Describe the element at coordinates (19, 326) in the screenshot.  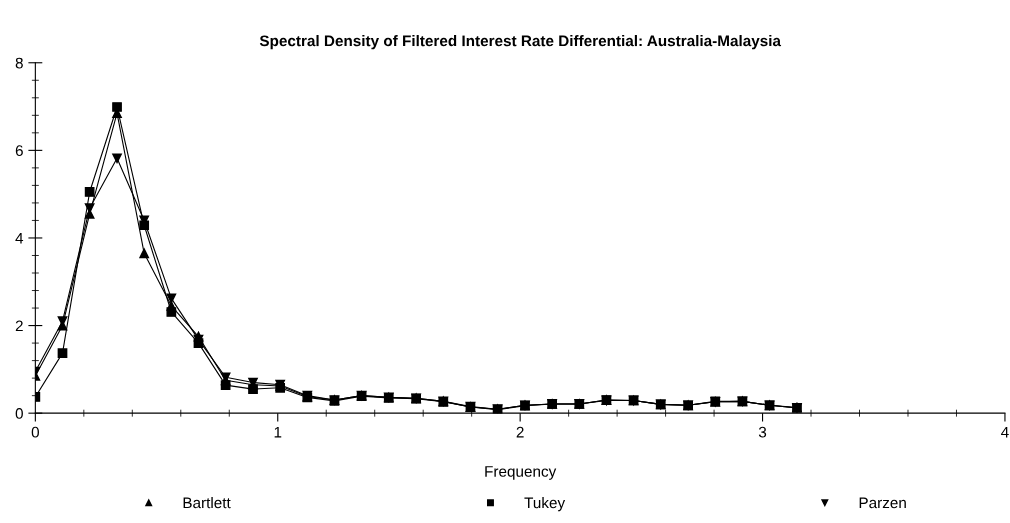
I see `y-tick-label: 2` at that location.